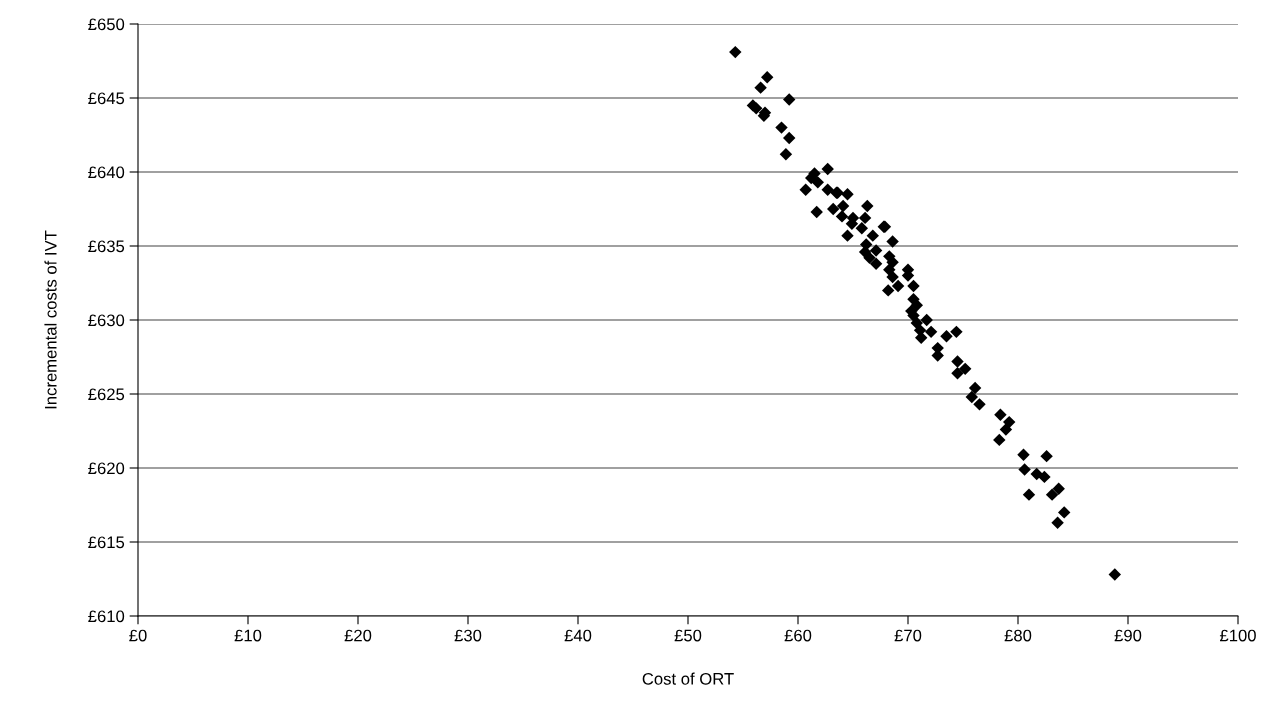 Image resolution: width=1264 pixels, height=702 pixels. Describe the element at coordinates (798, 635) in the screenshot. I see `x-tick-label: £60` at that location.